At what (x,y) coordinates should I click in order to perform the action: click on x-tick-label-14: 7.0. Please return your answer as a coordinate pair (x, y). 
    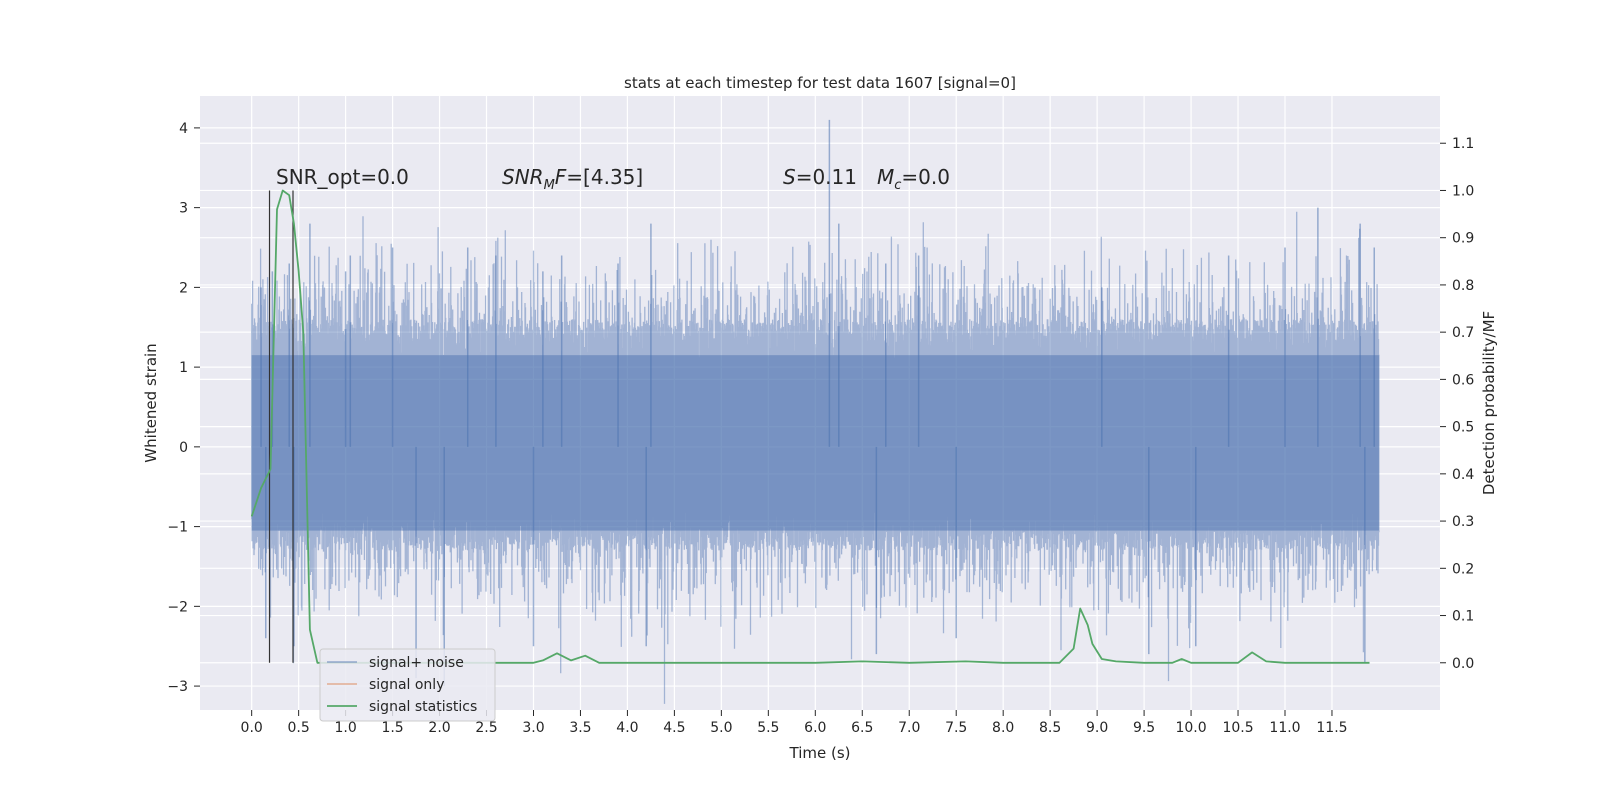
    Looking at the image, I should click on (909, 728).